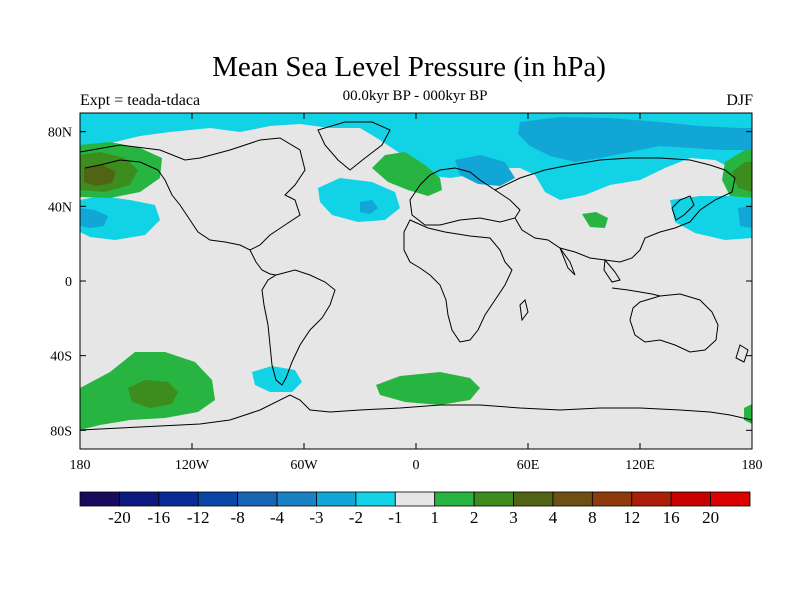 This screenshot has height=600, width=800. I want to click on colorbar-label: 3, so click(513, 517).